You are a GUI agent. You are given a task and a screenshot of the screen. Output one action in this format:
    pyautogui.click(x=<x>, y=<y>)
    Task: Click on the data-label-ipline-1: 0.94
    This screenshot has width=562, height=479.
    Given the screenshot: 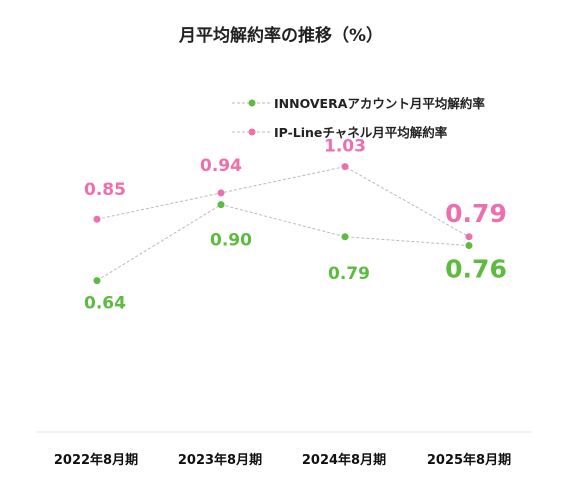 What is the action you would take?
    pyautogui.click(x=221, y=166)
    